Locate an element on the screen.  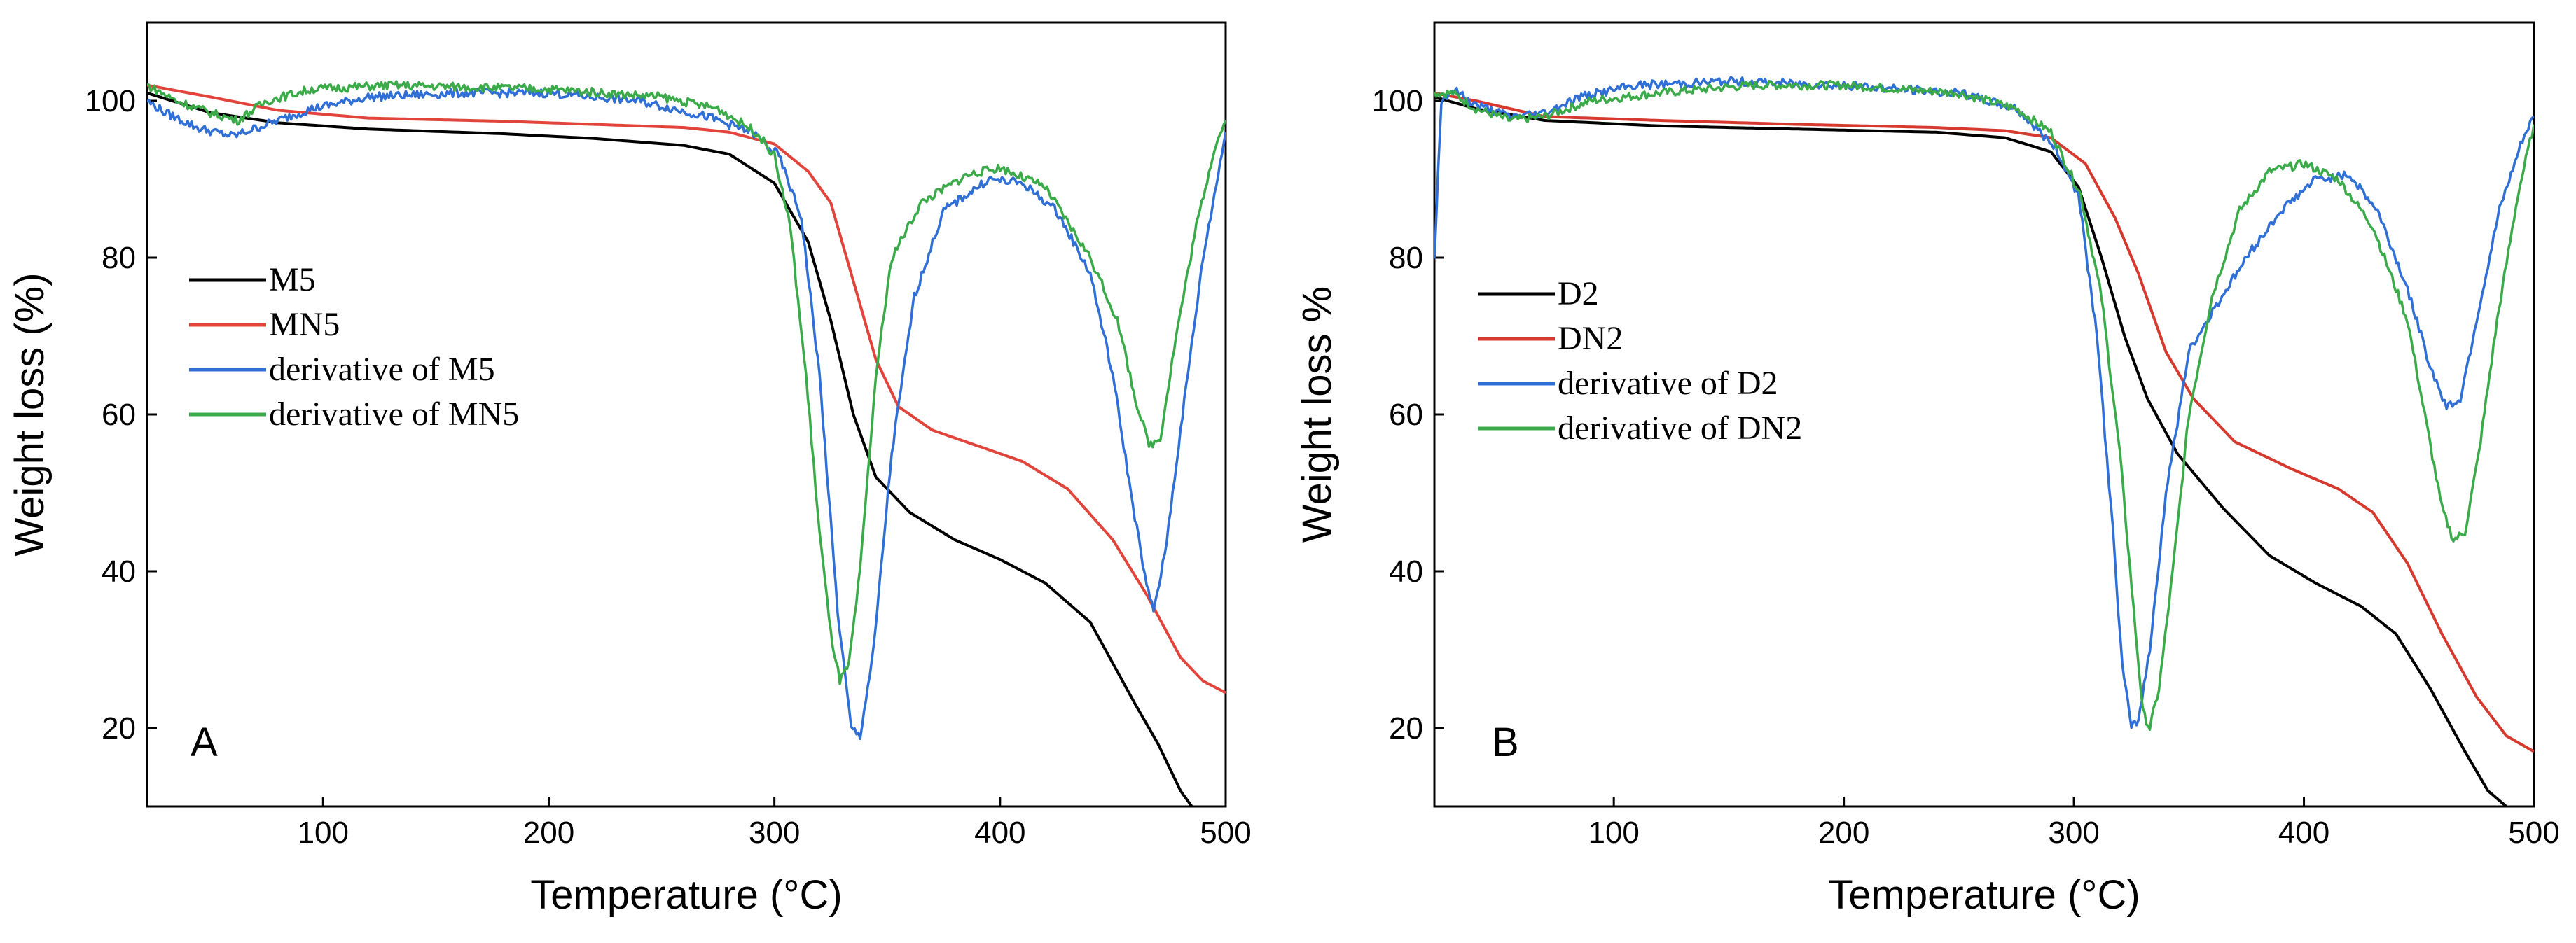
legend-label: derivative of M5 is located at coordinates (382, 369).